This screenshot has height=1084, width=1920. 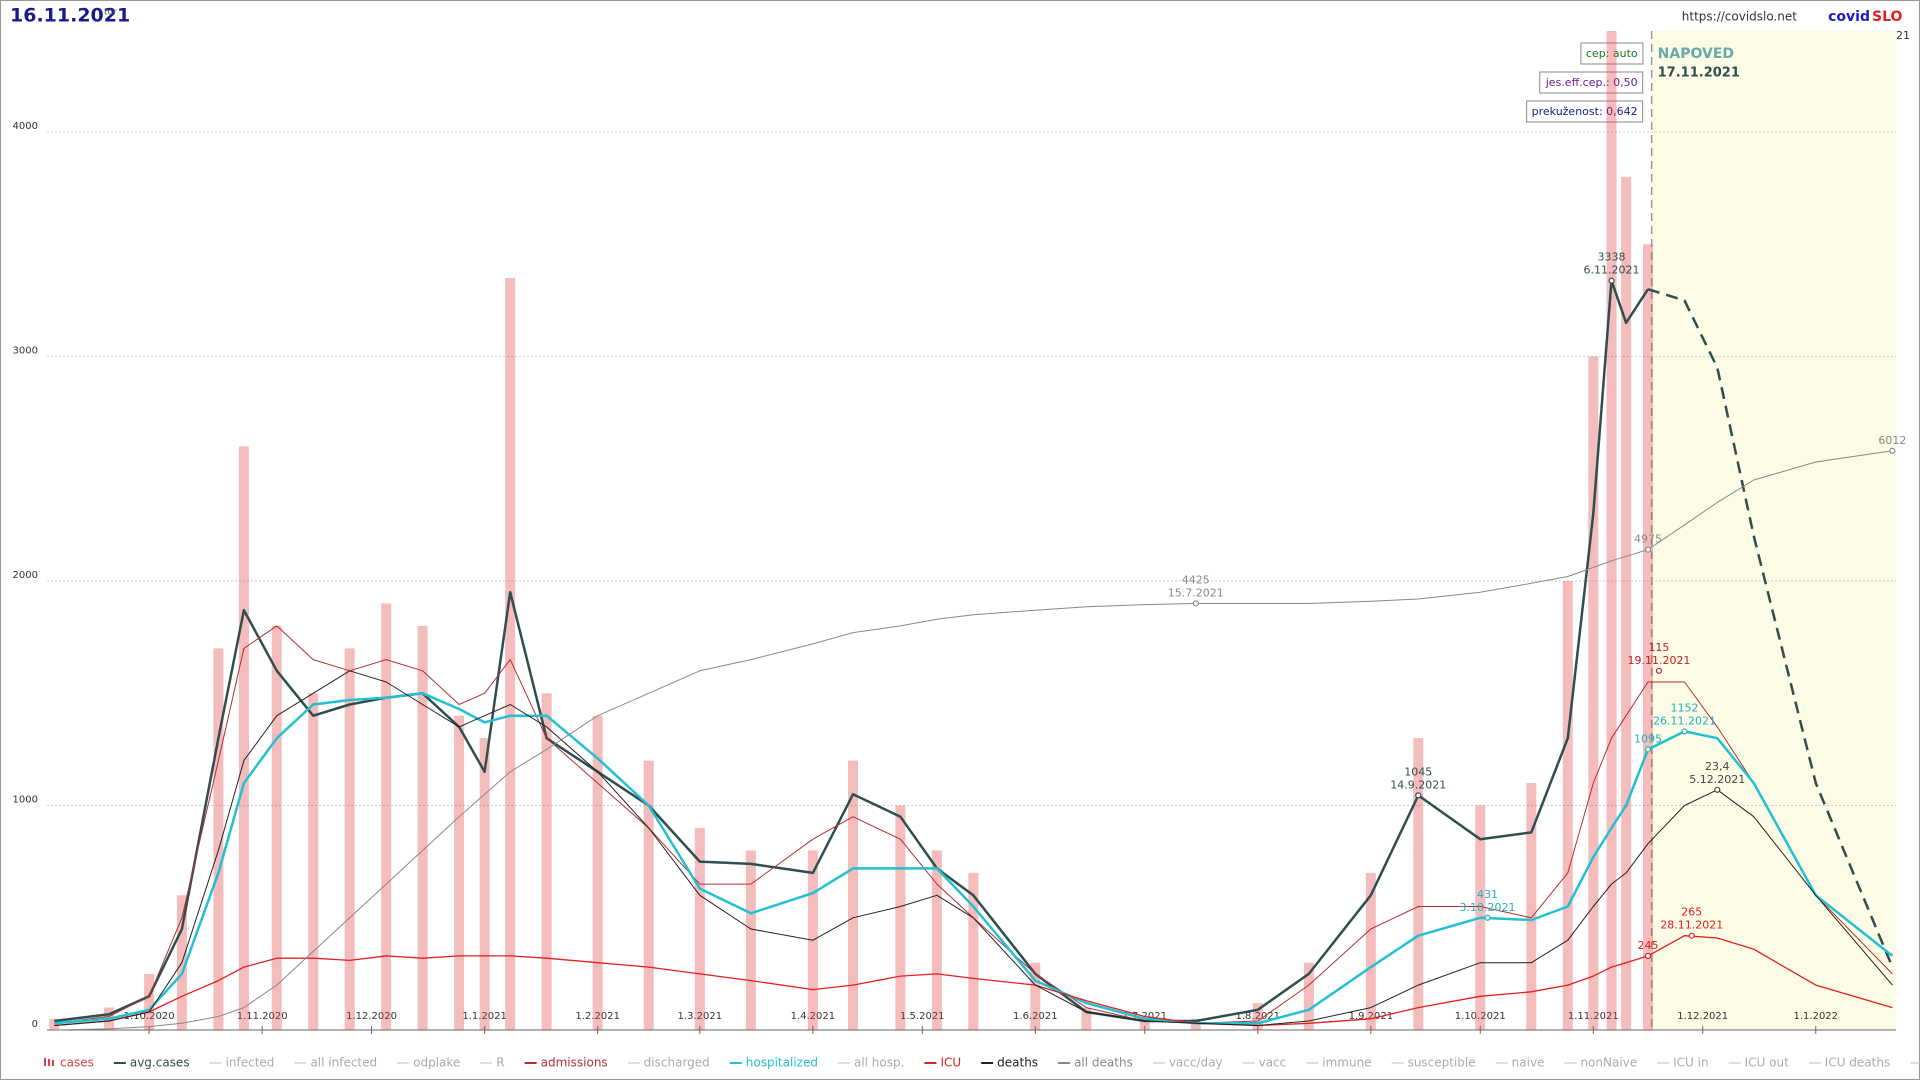 I want to click on forecast-label: NAPOVED, so click(x=1696, y=54).